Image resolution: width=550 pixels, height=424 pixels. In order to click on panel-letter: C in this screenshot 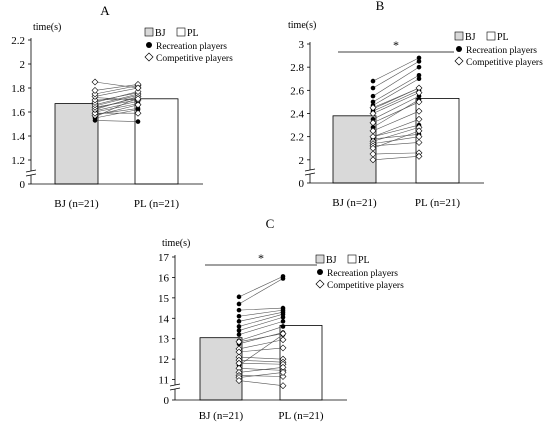, I will do `click(270, 223)`.